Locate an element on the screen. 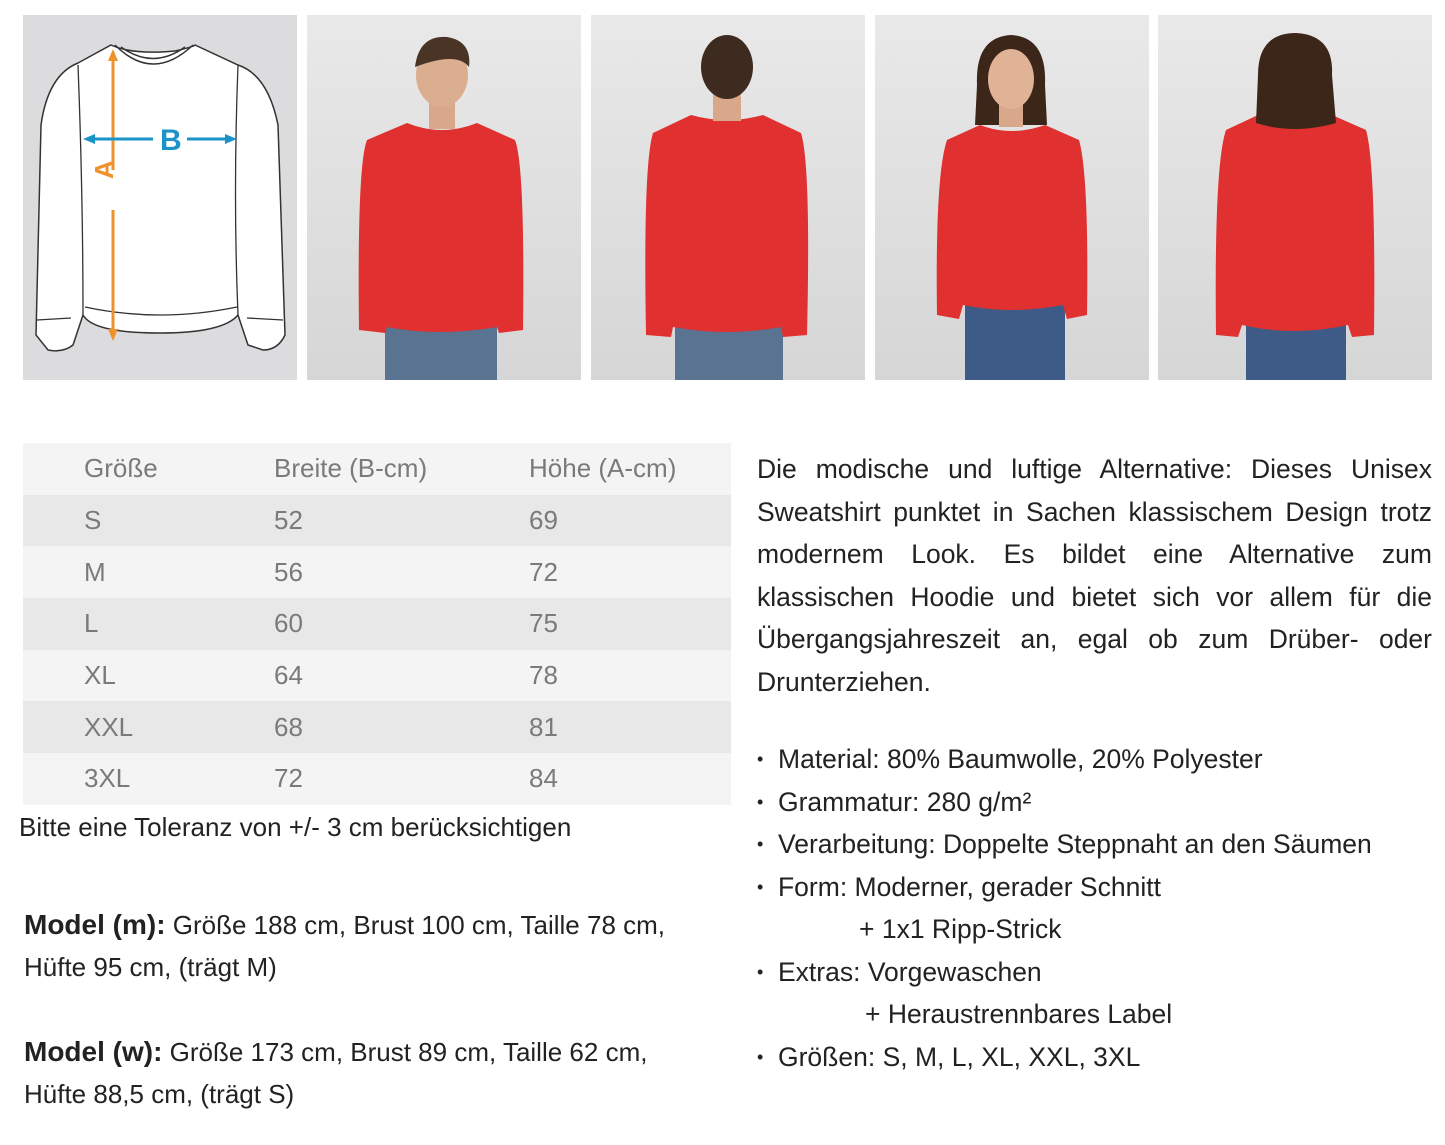 The image size is (1445, 1145). photo-man-front is located at coordinates (444, 197).